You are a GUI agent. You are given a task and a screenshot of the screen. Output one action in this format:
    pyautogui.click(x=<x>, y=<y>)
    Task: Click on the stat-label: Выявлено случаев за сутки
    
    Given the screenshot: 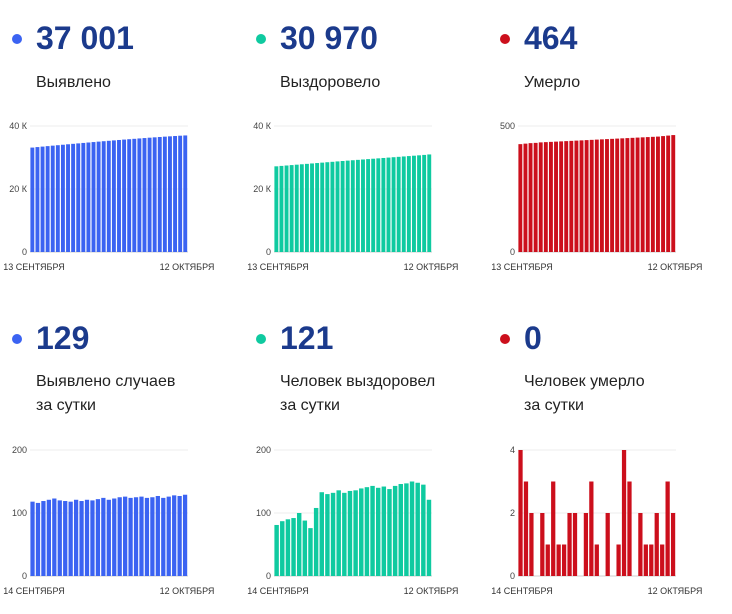 What is the action you would take?
    pyautogui.click(x=105, y=394)
    